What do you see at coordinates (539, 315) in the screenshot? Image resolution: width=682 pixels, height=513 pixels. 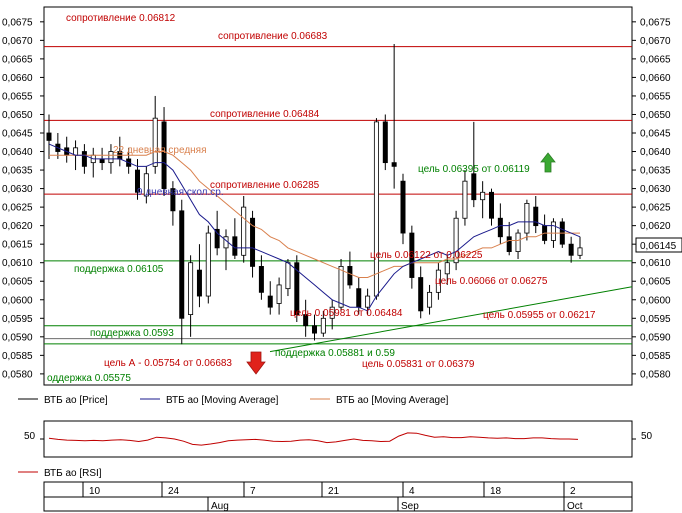 I see `annotation-label: цель 0.05955 от 0.06217` at bounding box center [539, 315].